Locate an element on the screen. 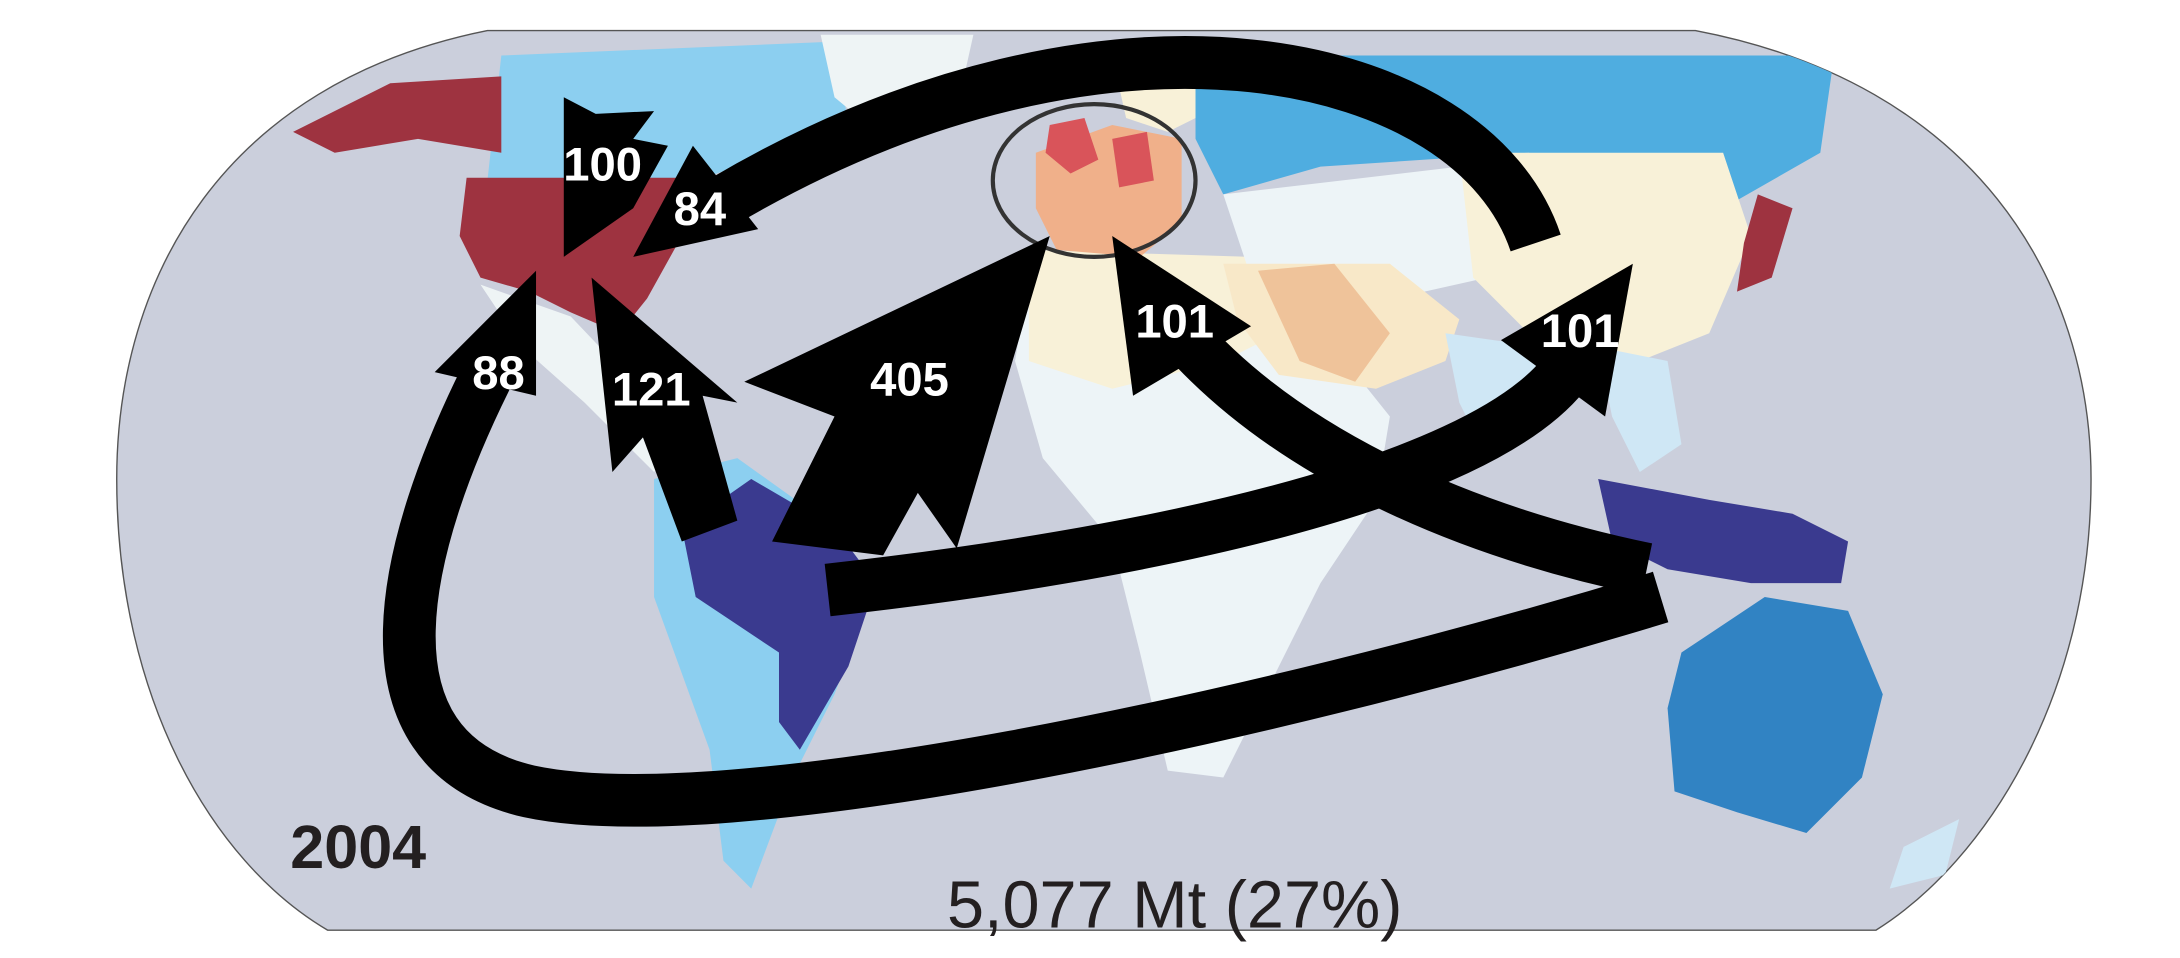  flow-label-101-china: 101 is located at coordinates (1580, 331).